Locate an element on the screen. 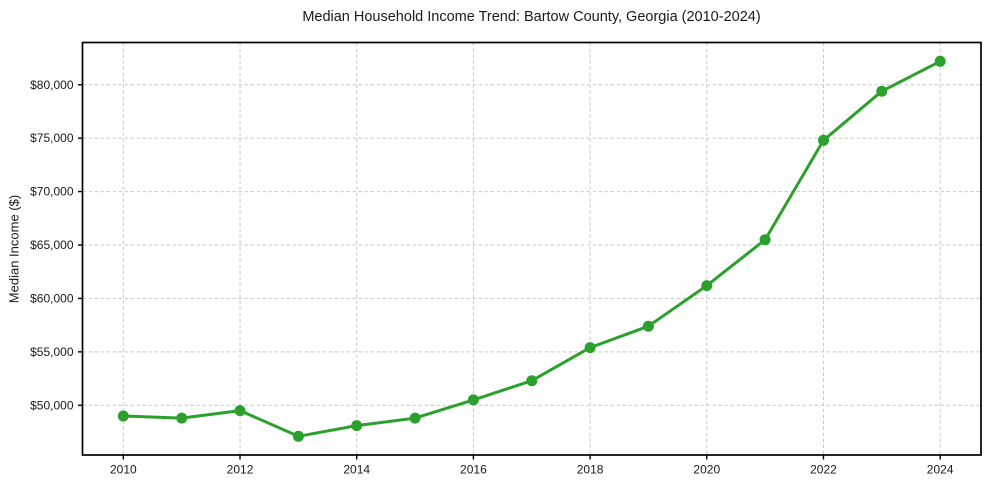  data-point-2013 is located at coordinates (298, 436).